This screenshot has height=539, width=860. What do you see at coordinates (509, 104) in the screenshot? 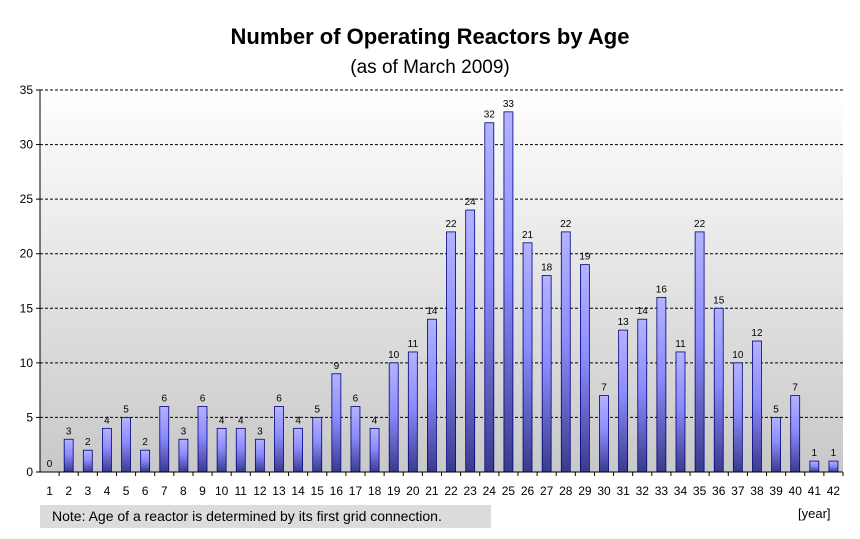
I see `data-label: 33` at bounding box center [509, 104].